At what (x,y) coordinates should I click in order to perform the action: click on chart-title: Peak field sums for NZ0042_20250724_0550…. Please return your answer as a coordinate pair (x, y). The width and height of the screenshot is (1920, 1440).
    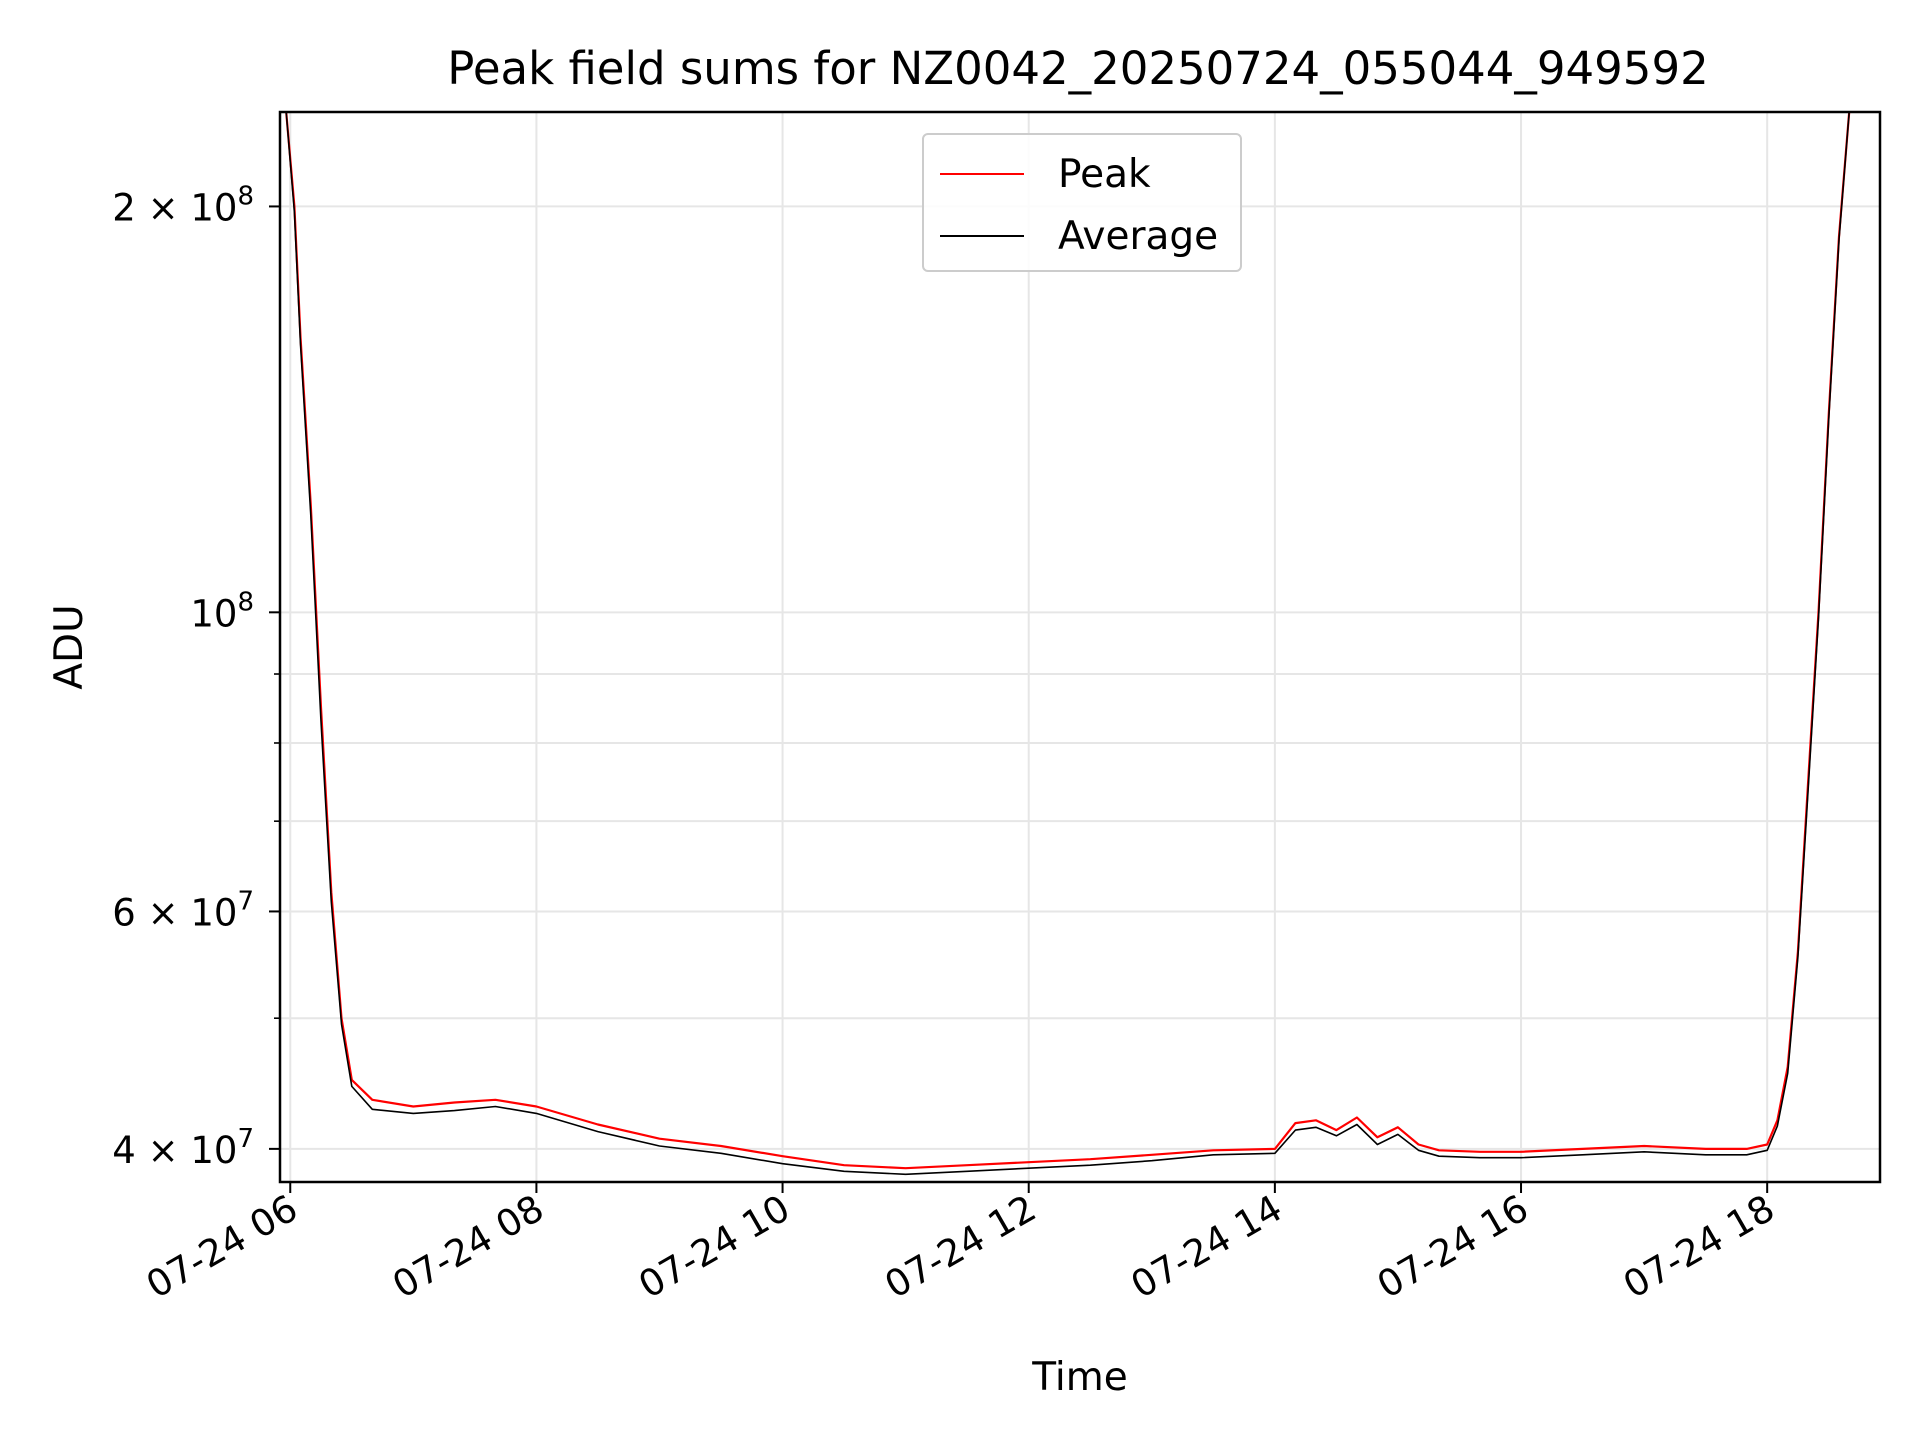
    Looking at the image, I should click on (1077, 68).